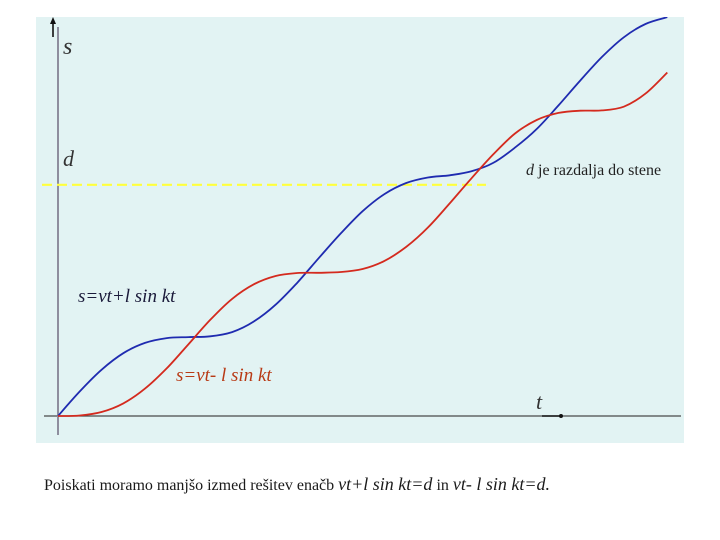 The height and width of the screenshot is (540, 720). Describe the element at coordinates (530, 170) in the screenshot. I see `d-note-var: d` at that location.